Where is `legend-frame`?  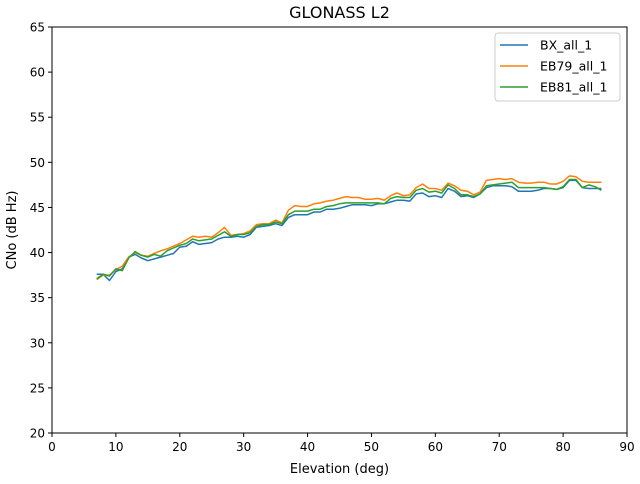 legend-frame is located at coordinates (557, 67).